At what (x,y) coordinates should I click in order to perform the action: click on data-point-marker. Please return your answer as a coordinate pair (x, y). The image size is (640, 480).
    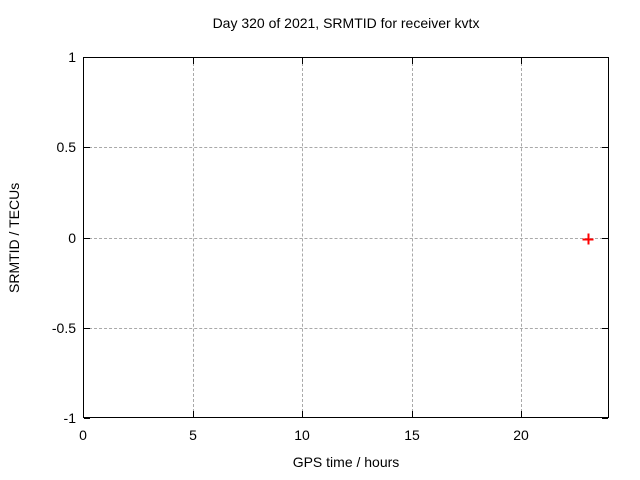
    Looking at the image, I should click on (588, 238).